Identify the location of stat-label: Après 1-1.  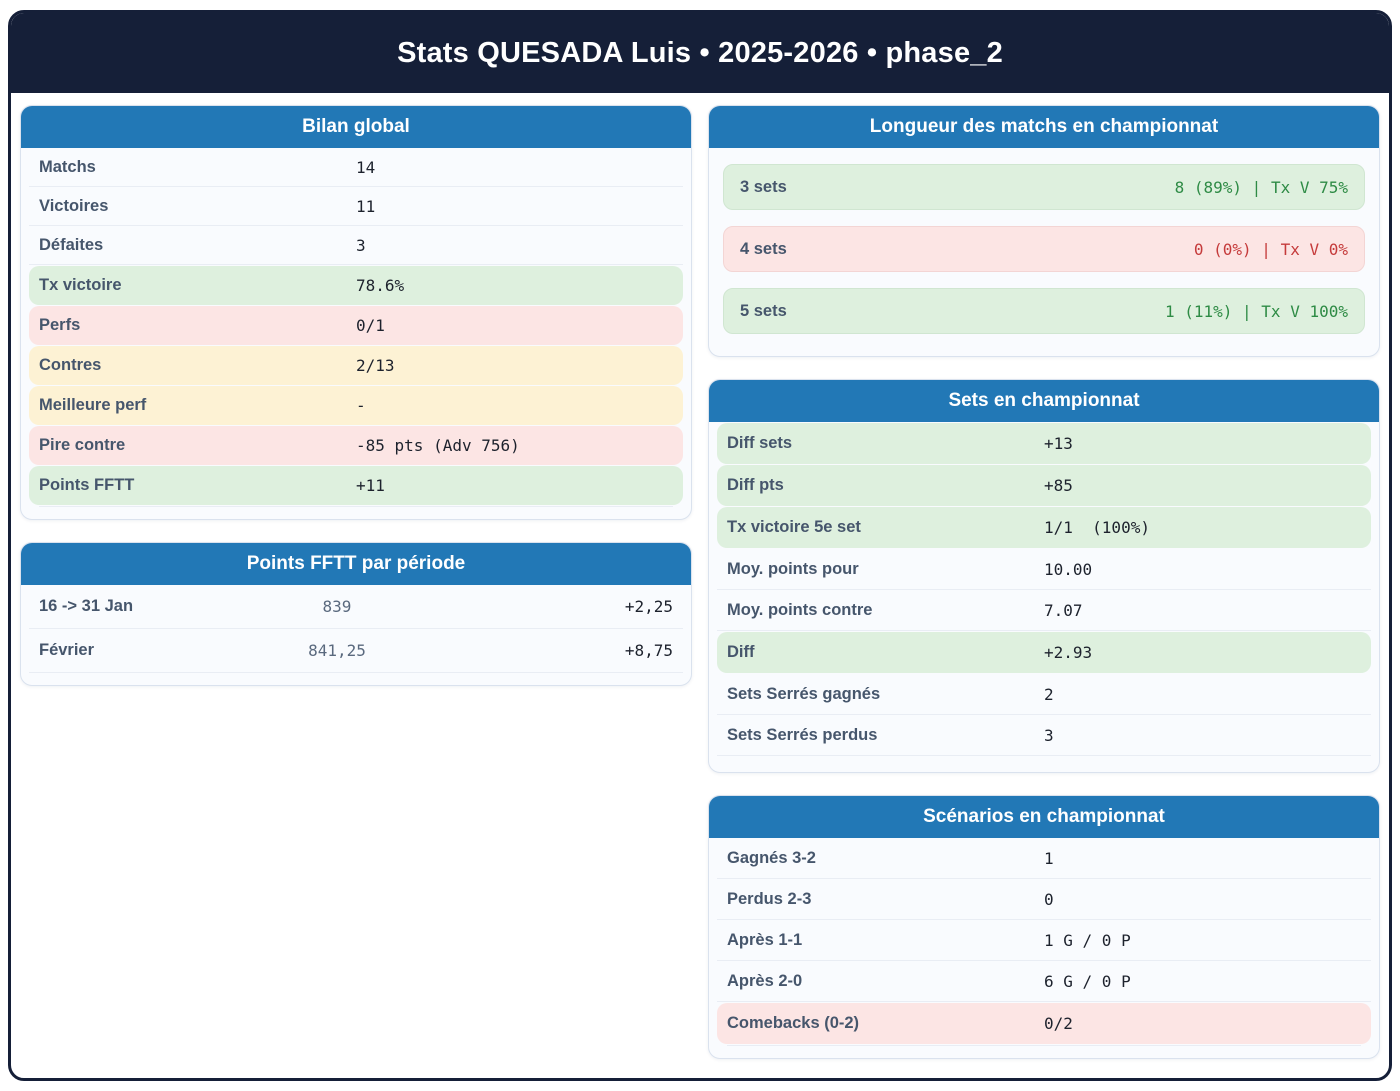
(765, 939).